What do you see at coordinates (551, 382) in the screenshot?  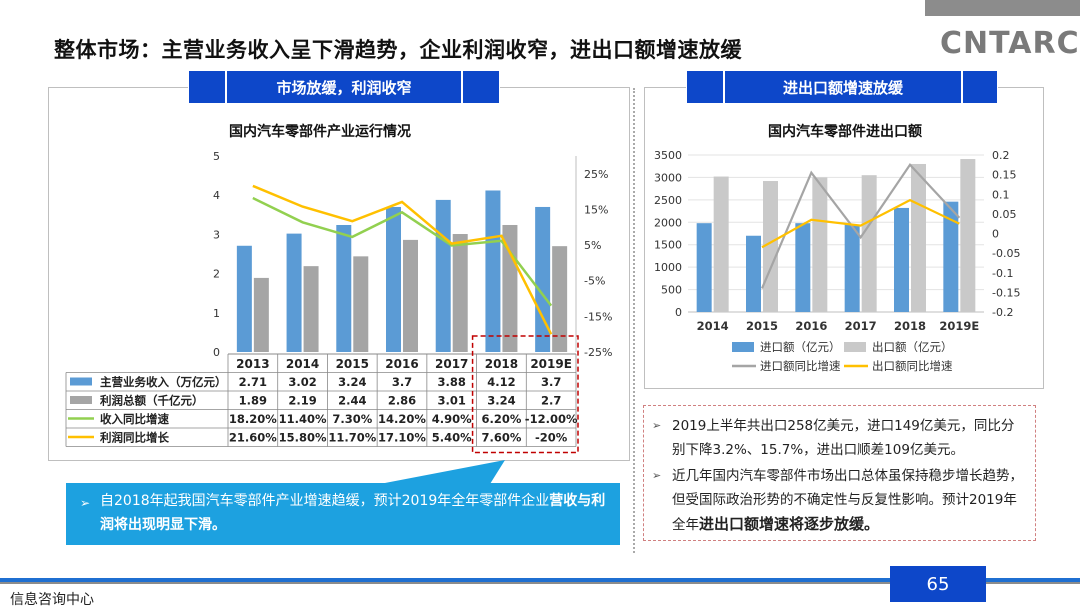 I see `table-cell: 3.7` at bounding box center [551, 382].